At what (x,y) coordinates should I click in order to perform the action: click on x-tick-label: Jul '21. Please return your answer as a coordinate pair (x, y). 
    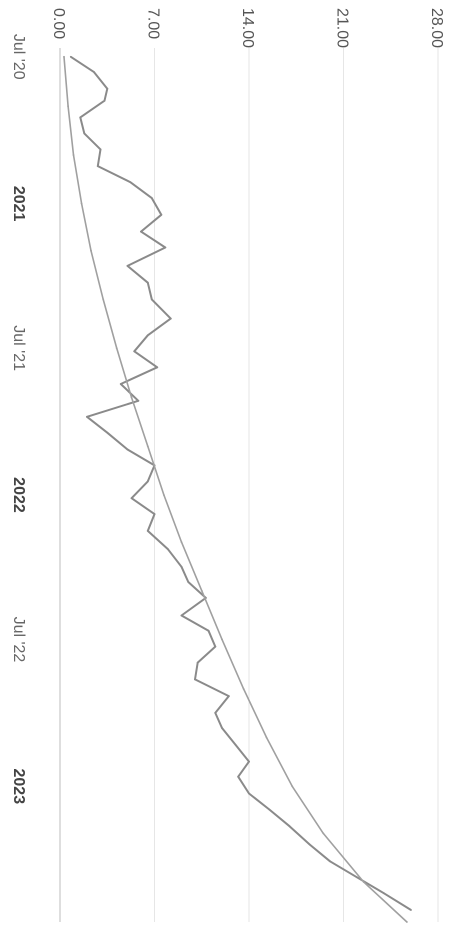
    Looking at the image, I should click on (18, 348).